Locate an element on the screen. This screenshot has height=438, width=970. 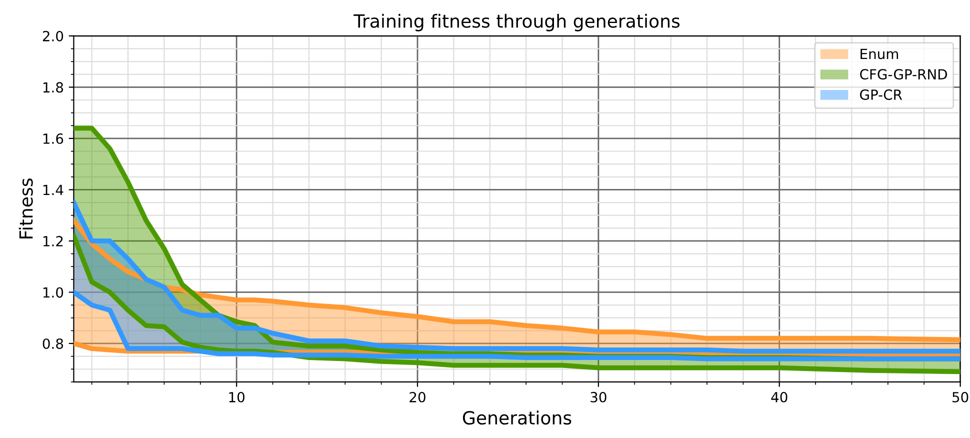
y-tick-label: 2.0 is located at coordinates (53, 36).